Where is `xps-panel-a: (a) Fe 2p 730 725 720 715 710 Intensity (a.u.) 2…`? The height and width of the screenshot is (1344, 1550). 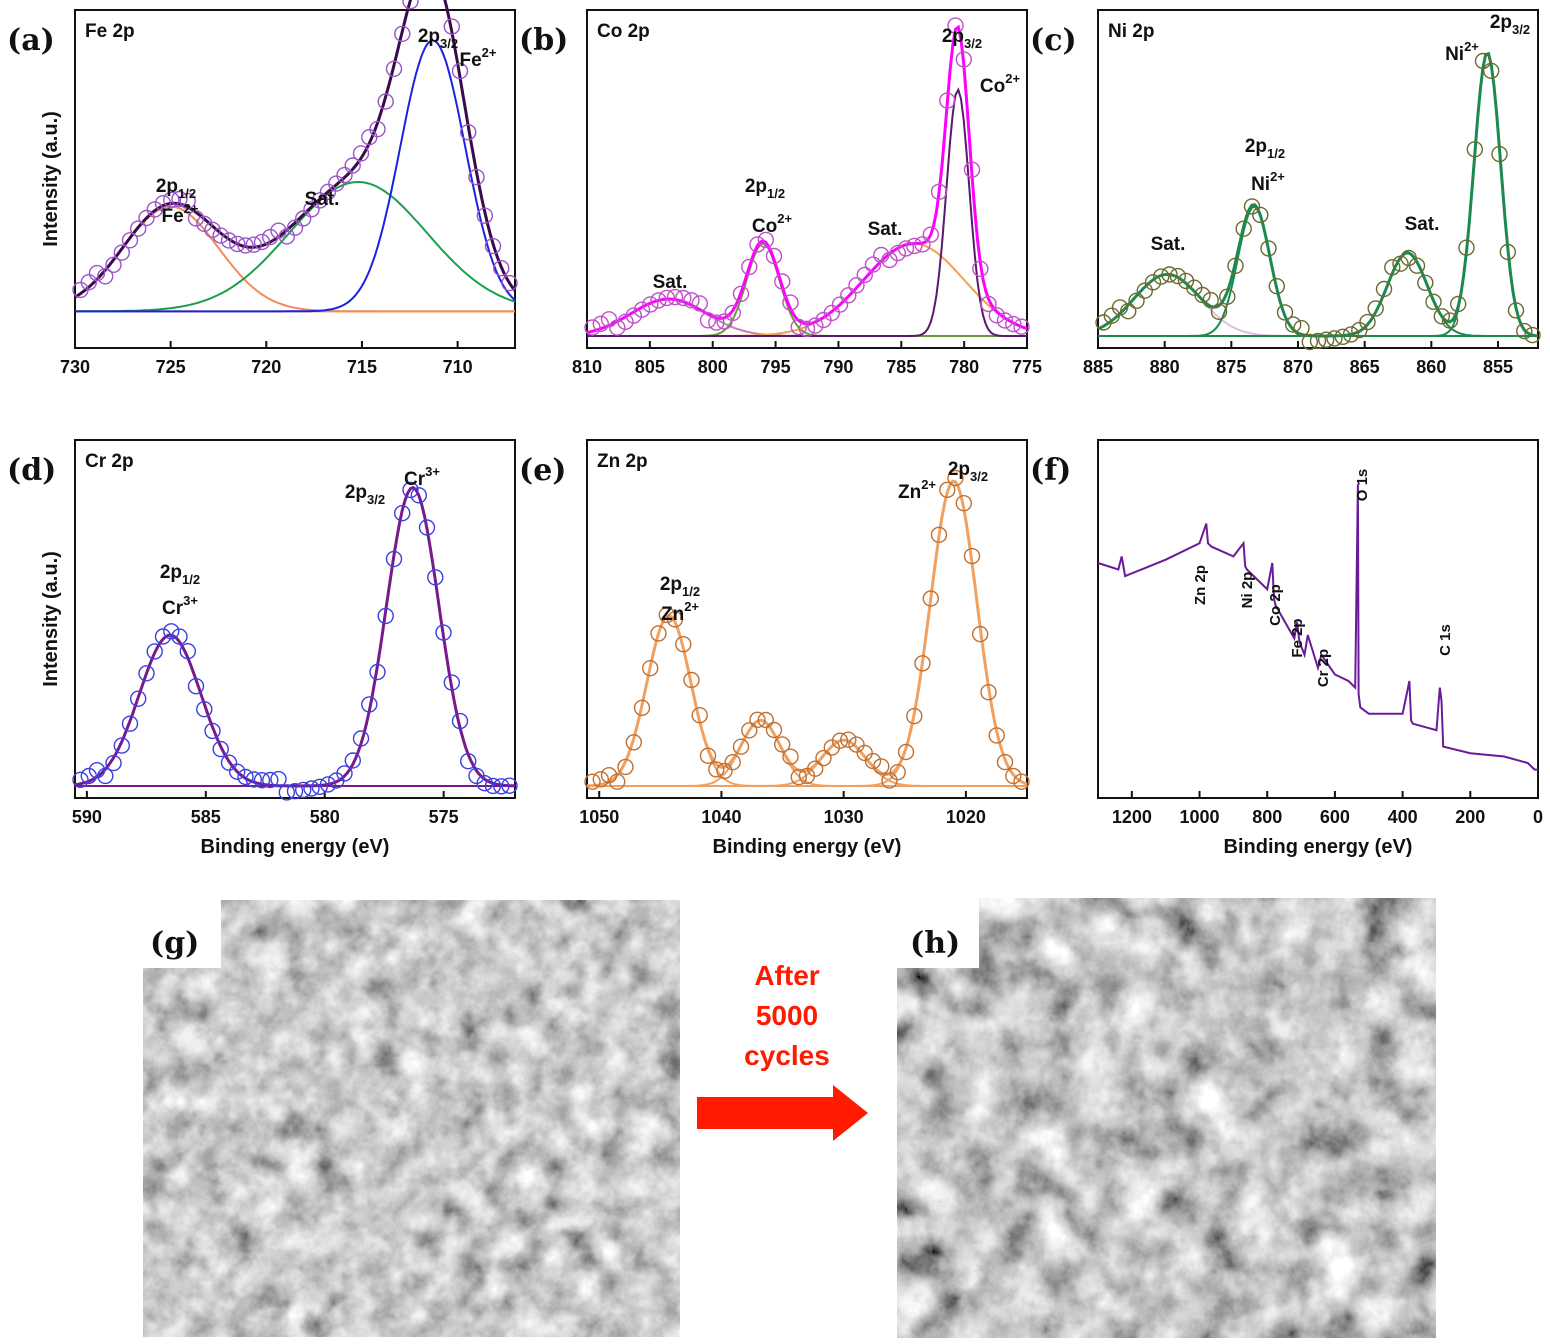
xps-panel-a: (a) Fe 2p 730 725 720 715 710 Intensity (a.u.) 2… is located at coordinates (262, 188).